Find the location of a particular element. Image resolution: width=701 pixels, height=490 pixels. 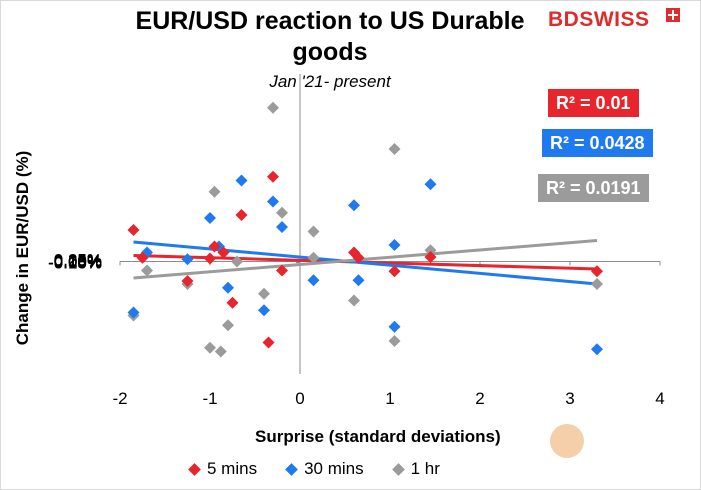

y-tick-label: 0.10% is located at coordinates (78, 261).